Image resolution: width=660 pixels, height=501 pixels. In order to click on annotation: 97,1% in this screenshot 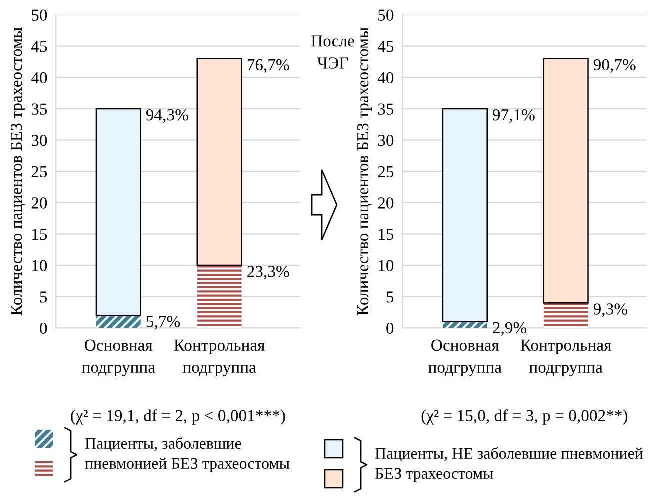, I will do `click(513, 116)`.